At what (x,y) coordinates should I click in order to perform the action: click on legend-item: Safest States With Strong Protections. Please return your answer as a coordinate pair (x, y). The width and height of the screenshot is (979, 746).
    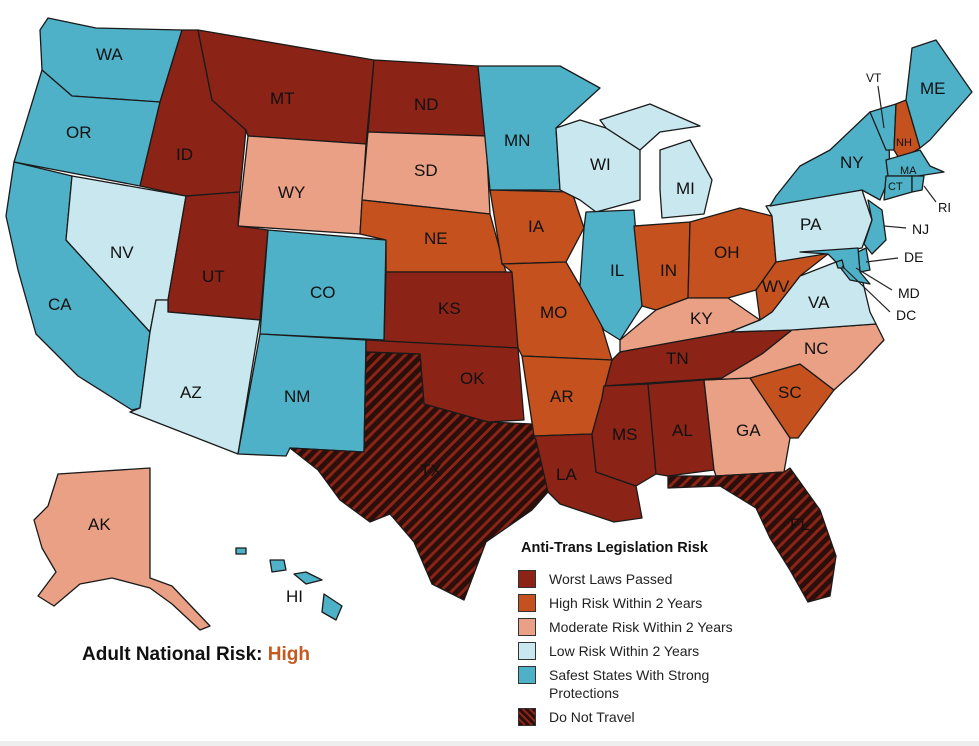
    Looking at the image, I should click on (648, 684).